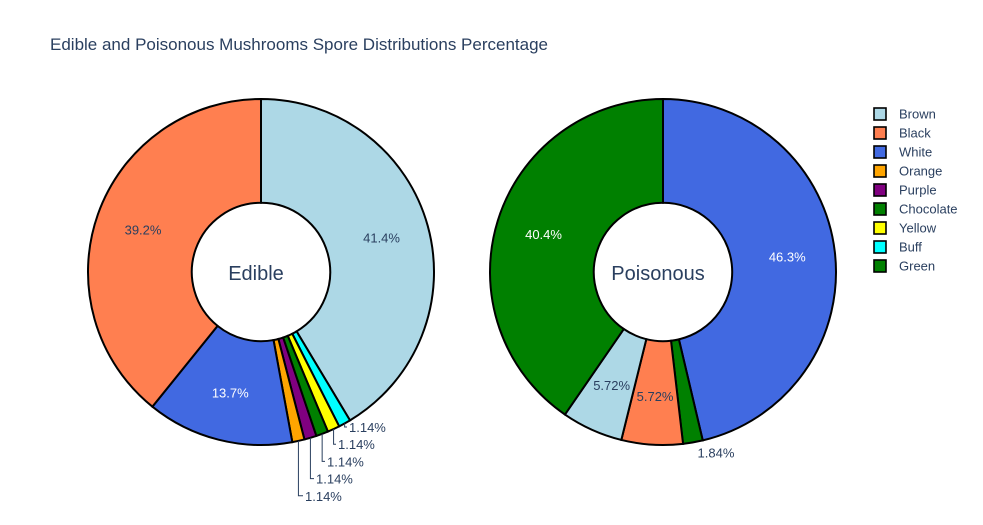 Image resolution: width=983 pixels, height=525 pixels. I want to click on slice-poisonous-white, so click(749, 269).